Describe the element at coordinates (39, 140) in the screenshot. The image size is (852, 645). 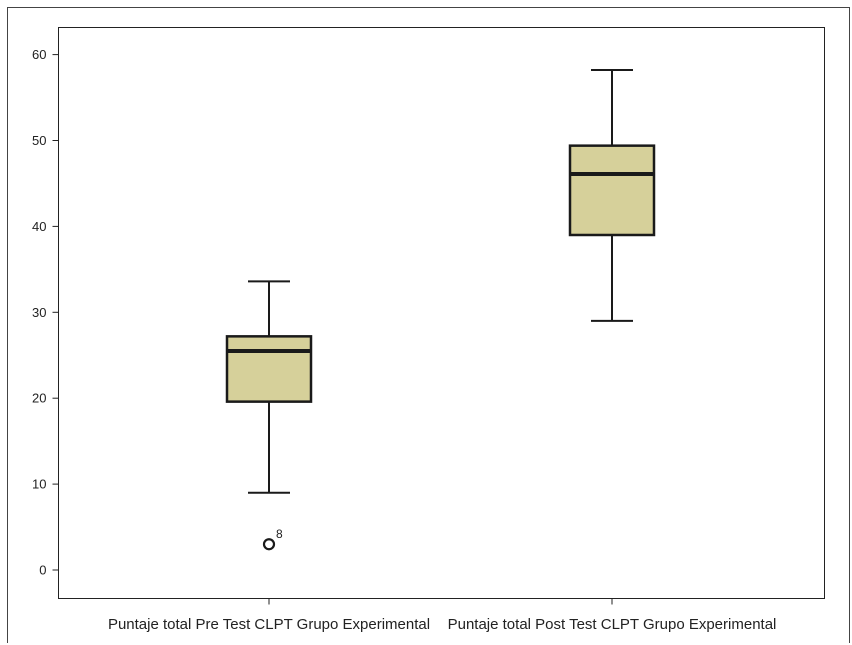
I see `y-tick-label-50: 50` at that location.